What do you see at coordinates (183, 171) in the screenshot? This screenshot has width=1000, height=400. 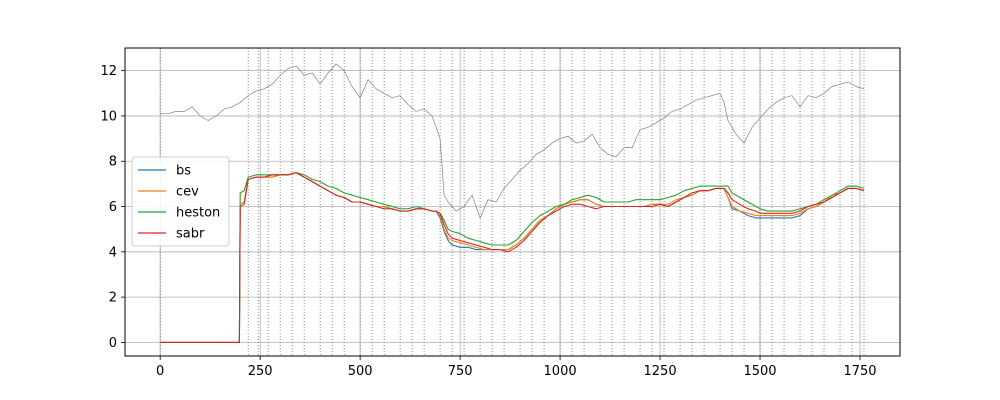 I see `legend-label-bs: bs` at bounding box center [183, 171].